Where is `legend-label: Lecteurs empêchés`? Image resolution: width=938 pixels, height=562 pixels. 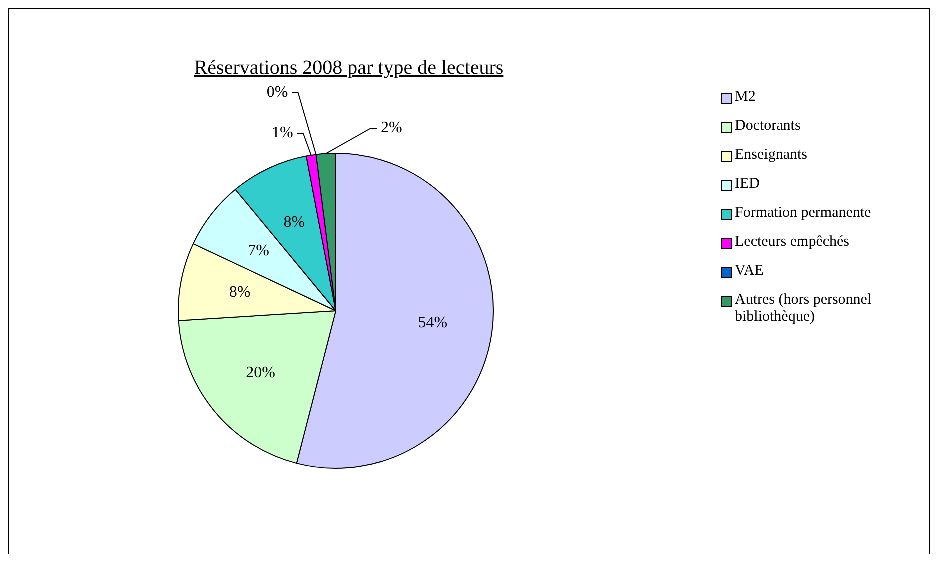 legend-label: Lecteurs empêchés is located at coordinates (793, 242).